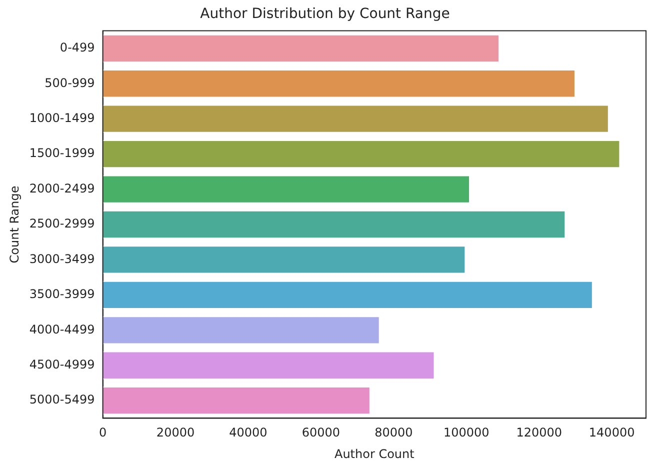 This screenshot has height=470, width=648. Describe the element at coordinates (62, 259) in the screenshot. I see `y-tick-label: 3000-3499` at that location.